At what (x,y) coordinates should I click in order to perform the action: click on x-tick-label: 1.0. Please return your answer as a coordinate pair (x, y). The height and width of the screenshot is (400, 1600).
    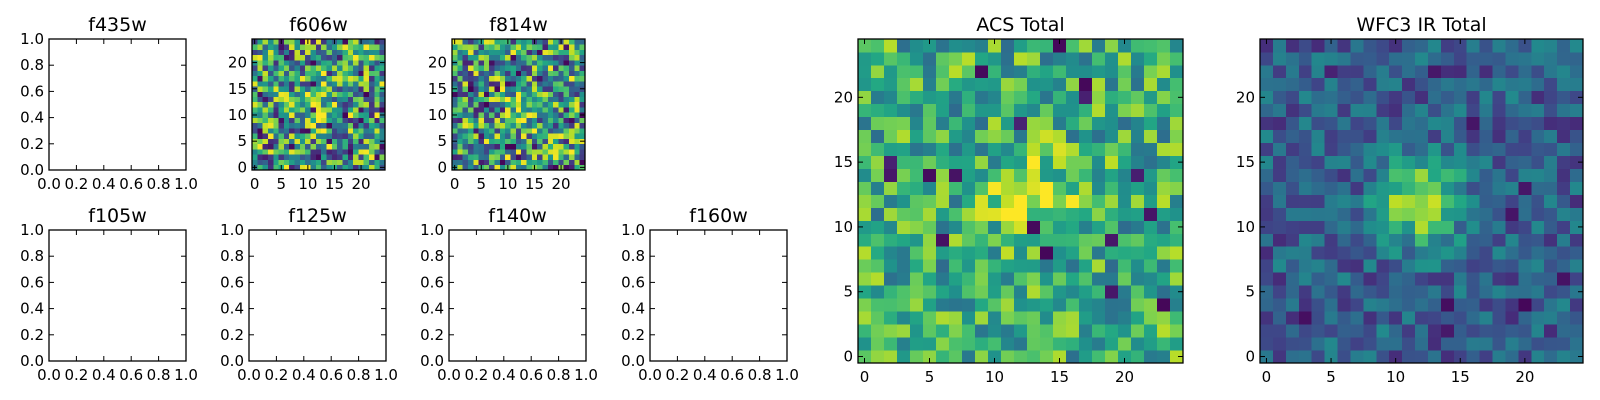
    Looking at the image, I should click on (586, 375).